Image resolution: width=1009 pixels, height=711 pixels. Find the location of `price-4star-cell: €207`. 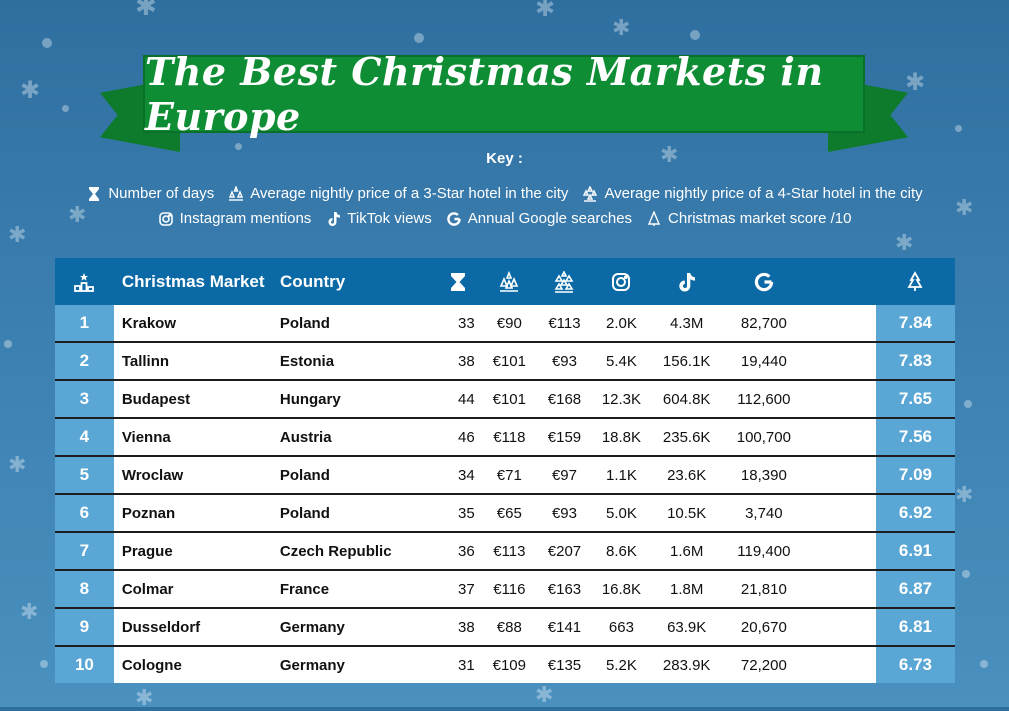

price-4star-cell: €207 is located at coordinates (564, 551).